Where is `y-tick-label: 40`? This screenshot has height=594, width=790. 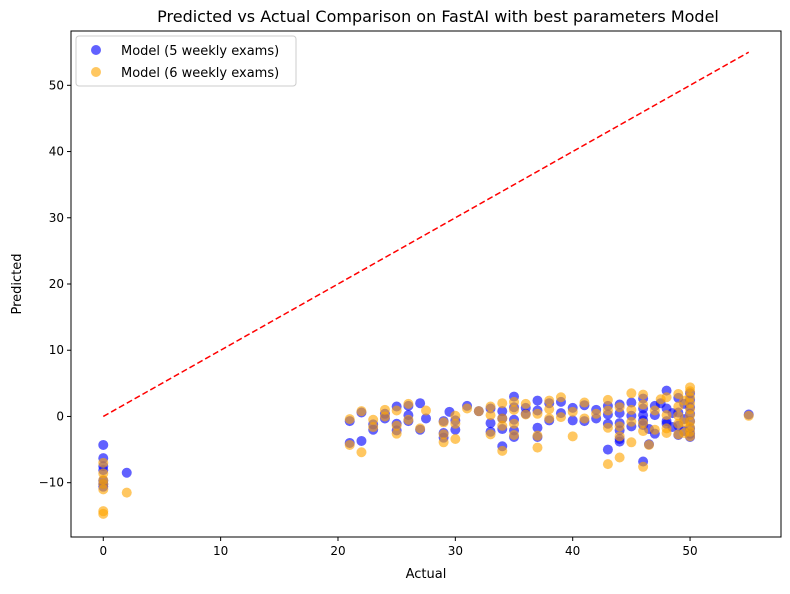
y-tick-label: 40 is located at coordinates (56, 152).